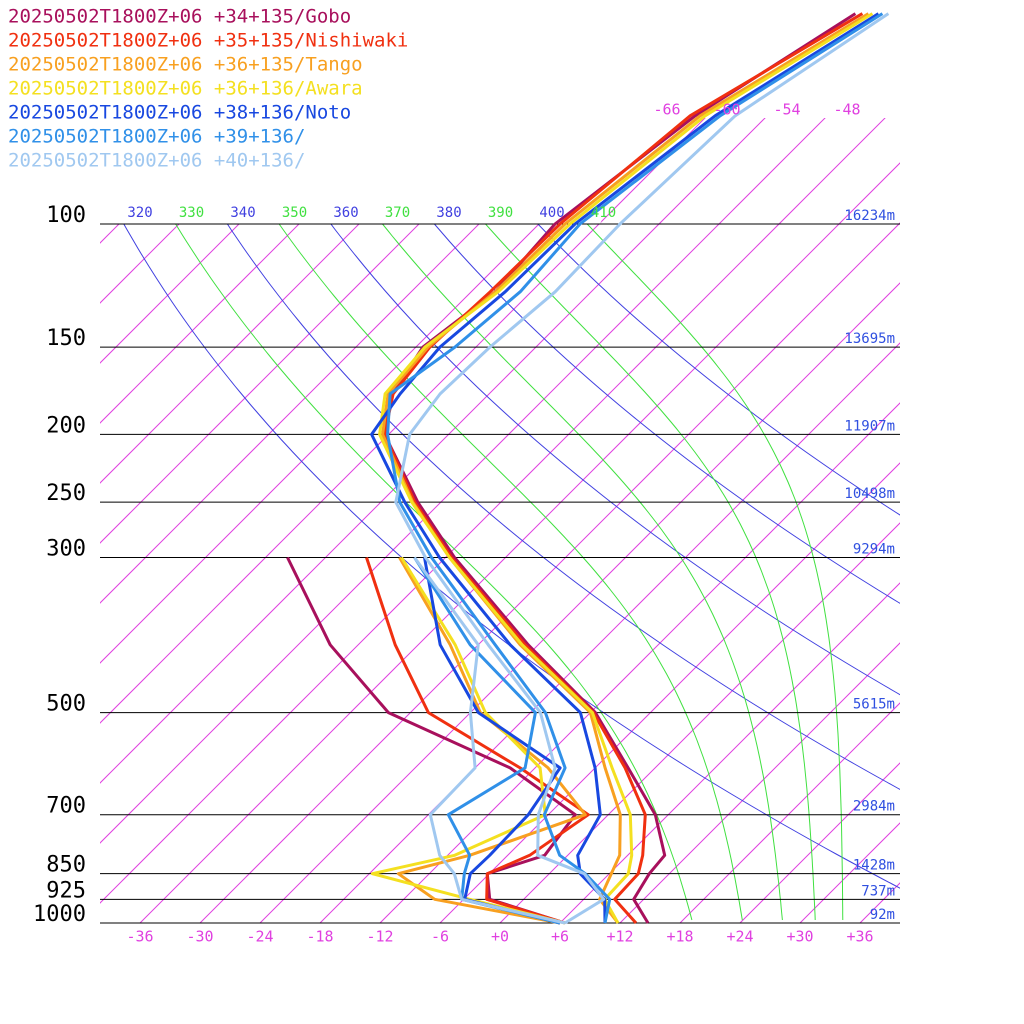 The image size is (1024, 1024). Describe the element at coordinates (869, 494) in the screenshot. I see `height-label: 10498m` at that location.